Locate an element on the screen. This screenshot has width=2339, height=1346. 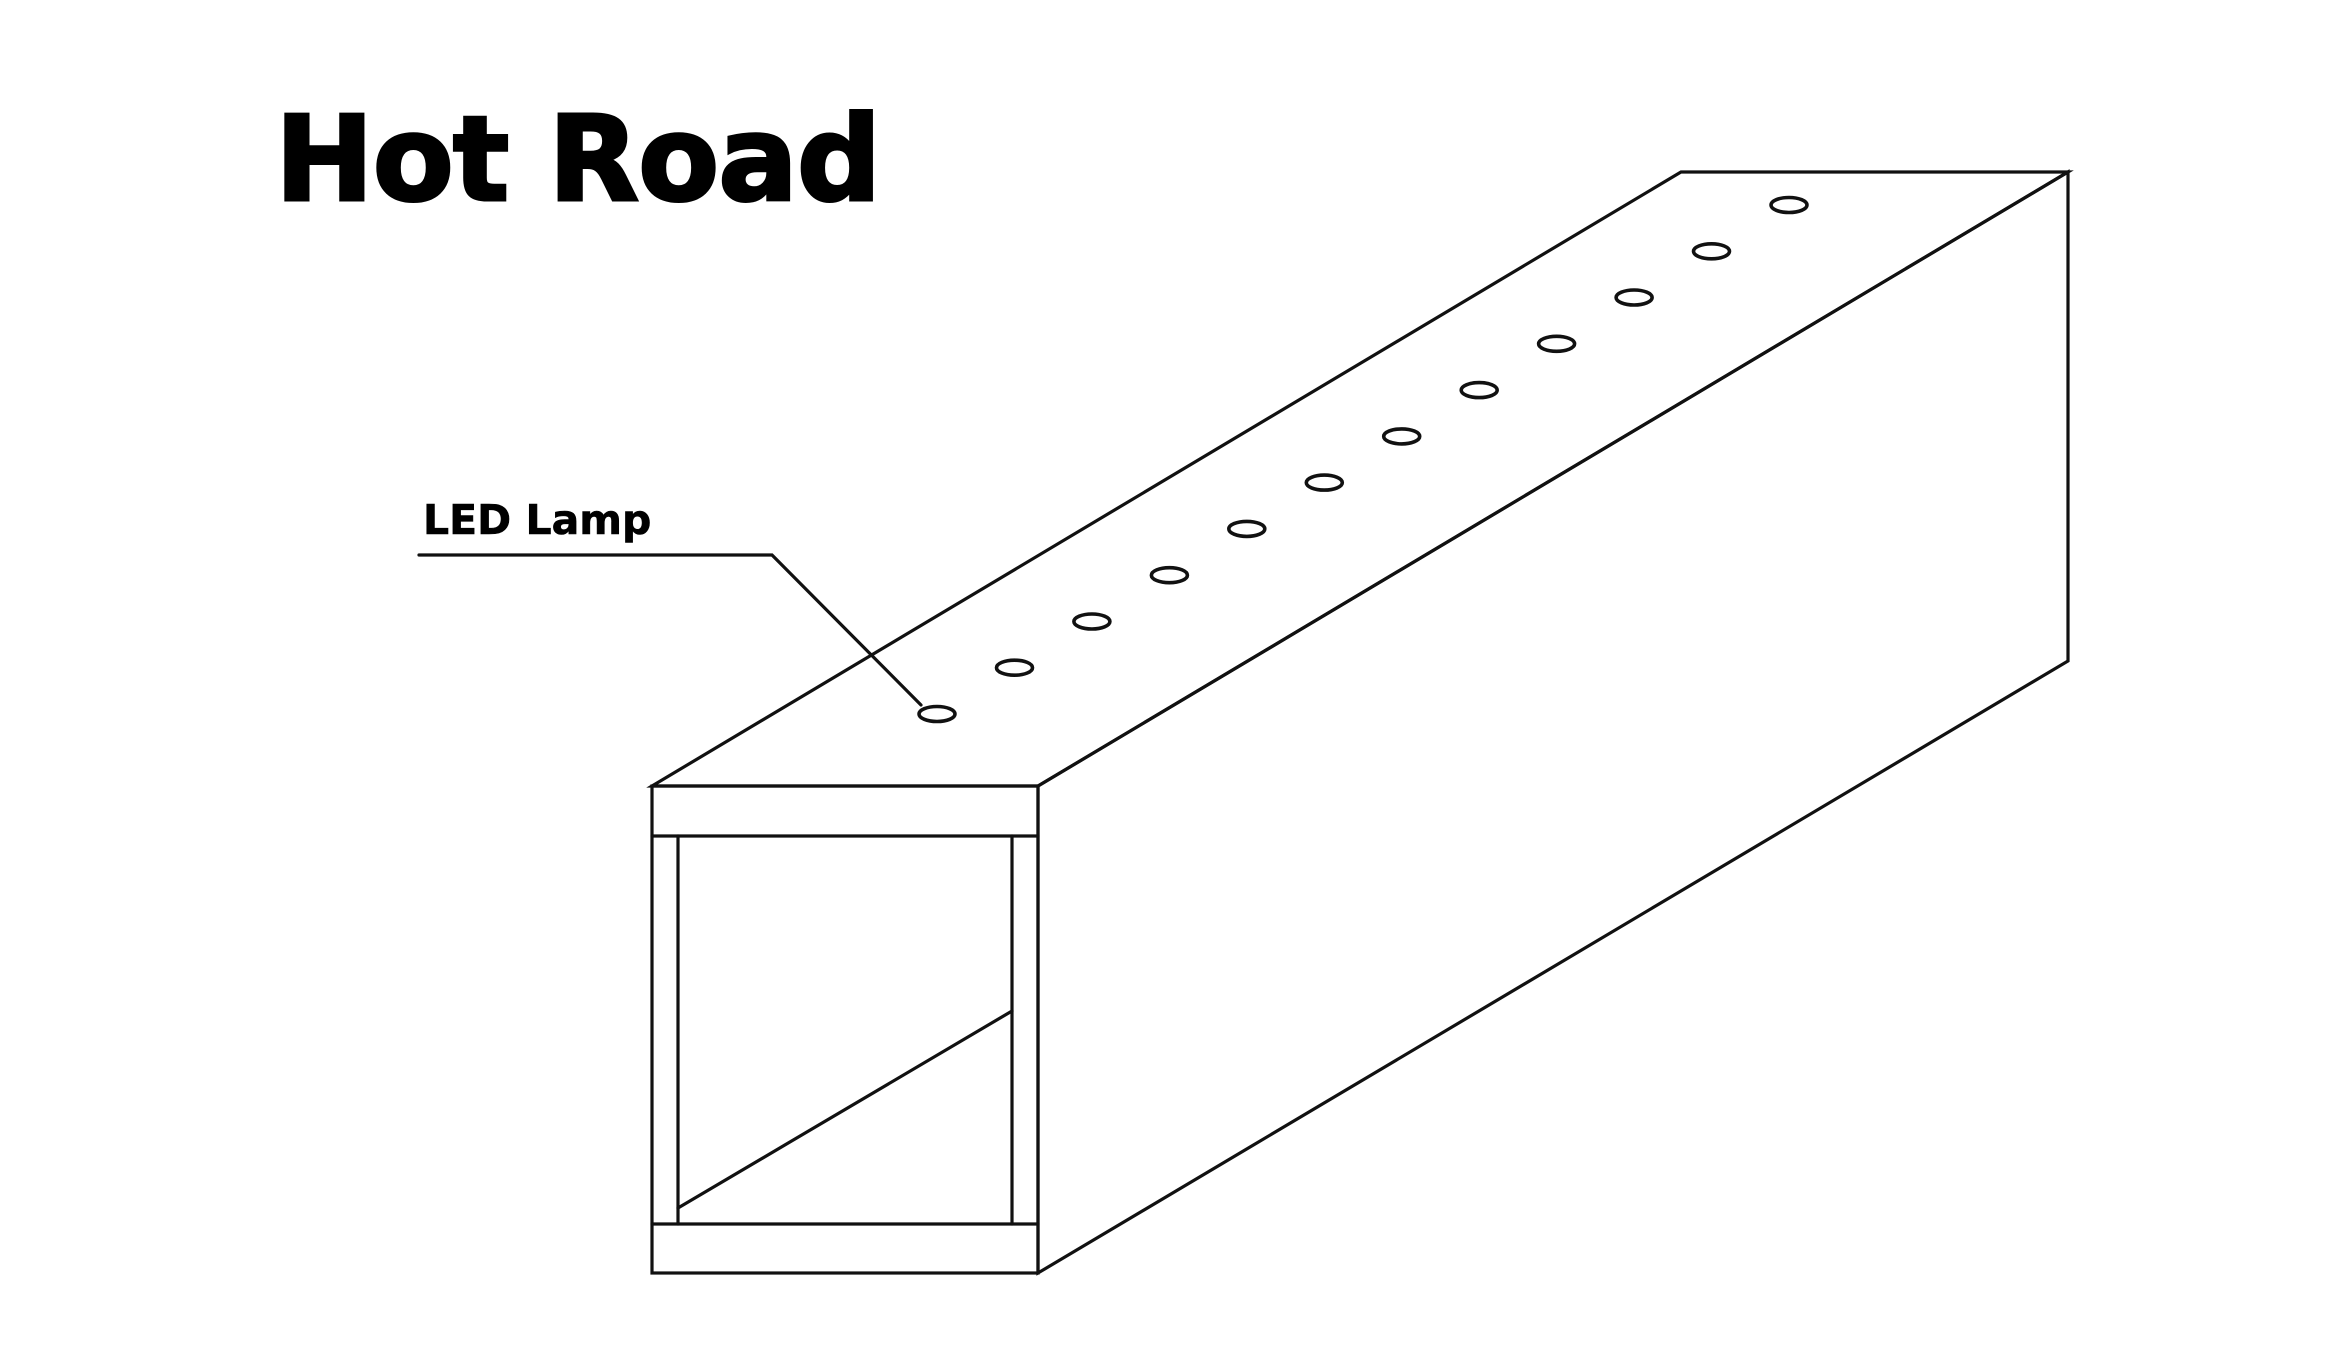
diagram-title: Hot Road is located at coordinates (577, 159).